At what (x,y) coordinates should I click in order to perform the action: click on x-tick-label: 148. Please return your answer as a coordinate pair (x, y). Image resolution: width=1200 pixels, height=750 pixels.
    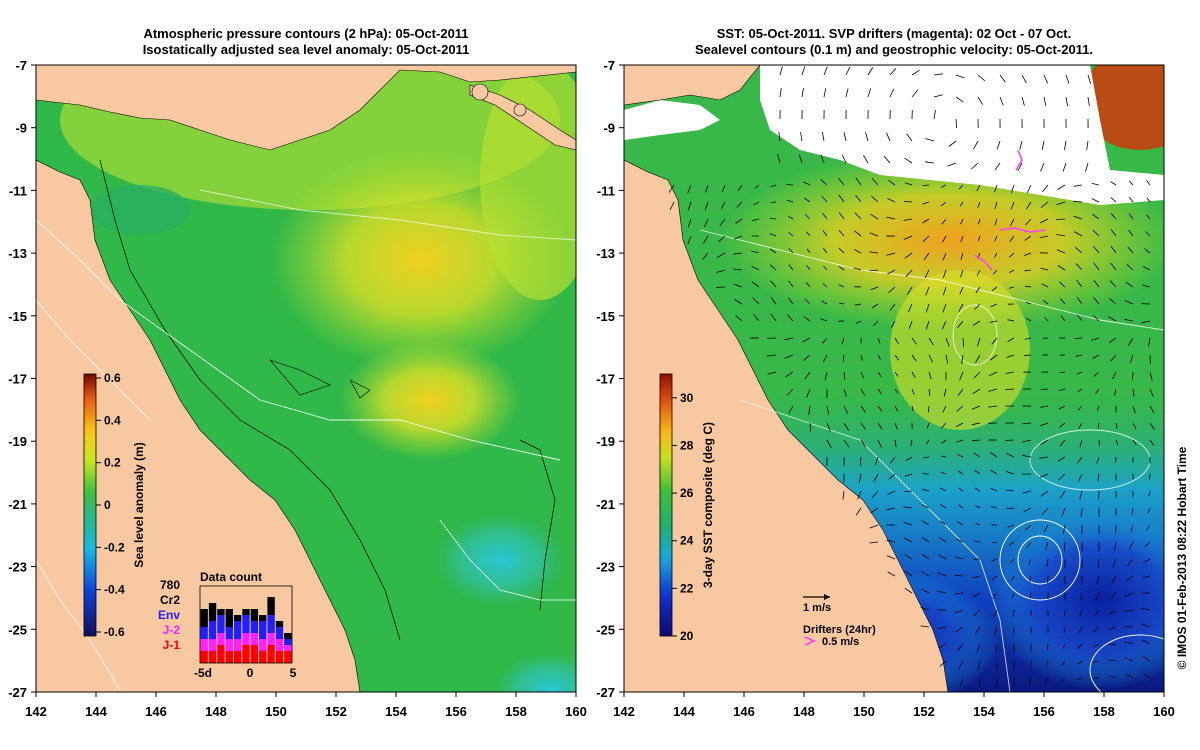
    Looking at the image, I should click on (804, 711).